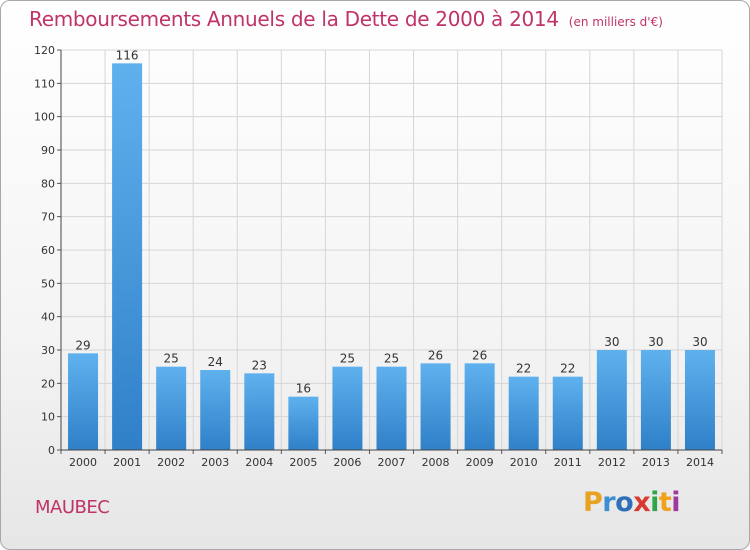 The height and width of the screenshot is (550, 750). I want to click on x-tick-label: 2011, so click(568, 462).